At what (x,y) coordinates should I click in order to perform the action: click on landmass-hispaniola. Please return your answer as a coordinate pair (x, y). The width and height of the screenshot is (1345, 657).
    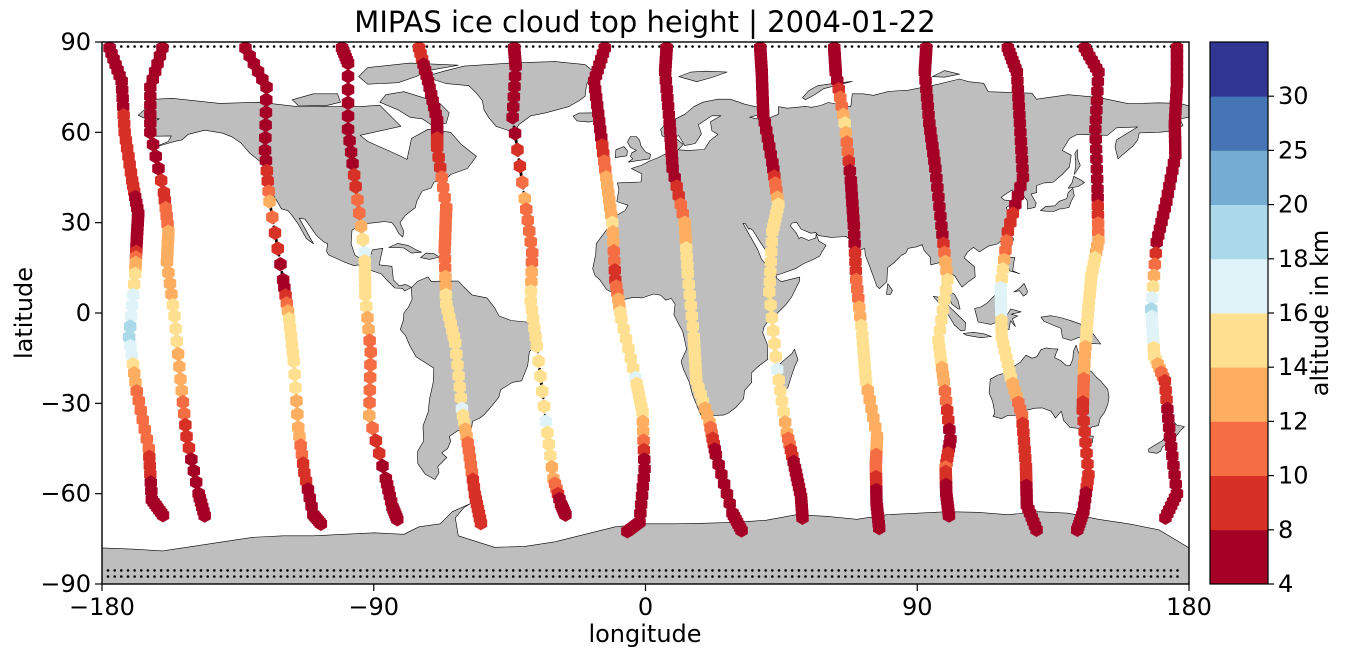
    Looking at the image, I should click on (430, 256).